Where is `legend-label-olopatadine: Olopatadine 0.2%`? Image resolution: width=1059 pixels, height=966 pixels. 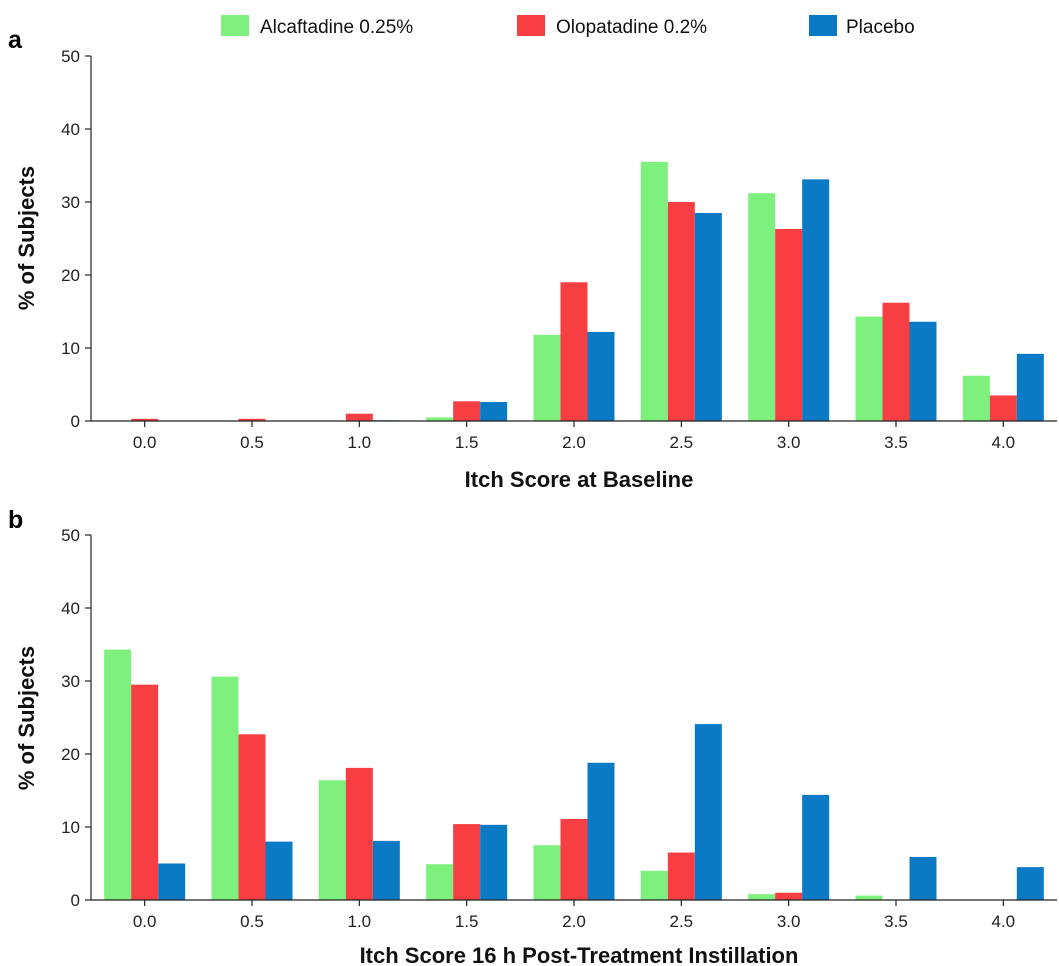 legend-label-olopatadine: Olopatadine 0.2% is located at coordinates (631, 27).